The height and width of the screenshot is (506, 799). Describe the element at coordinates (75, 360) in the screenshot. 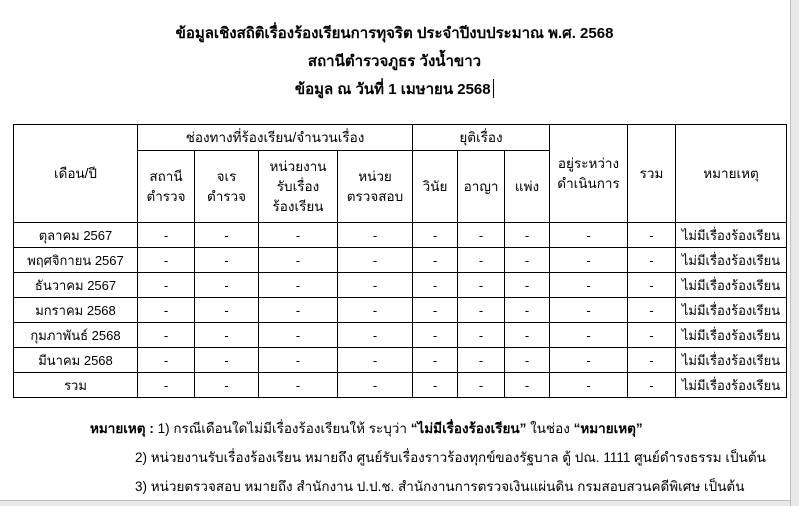

I see `row-month-cell: มีนาคม 2568` at that location.